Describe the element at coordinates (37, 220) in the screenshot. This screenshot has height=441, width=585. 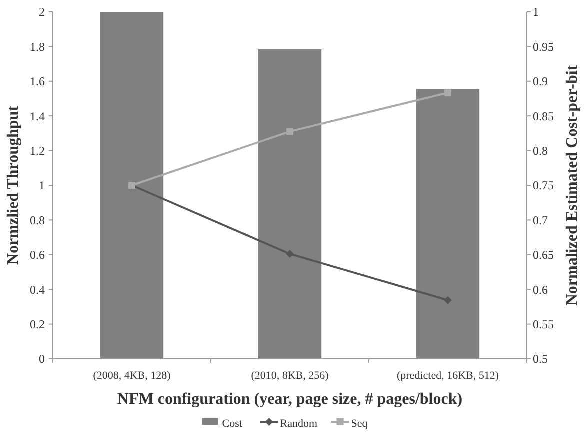
I see `y-tick-label: 0.8` at that location.